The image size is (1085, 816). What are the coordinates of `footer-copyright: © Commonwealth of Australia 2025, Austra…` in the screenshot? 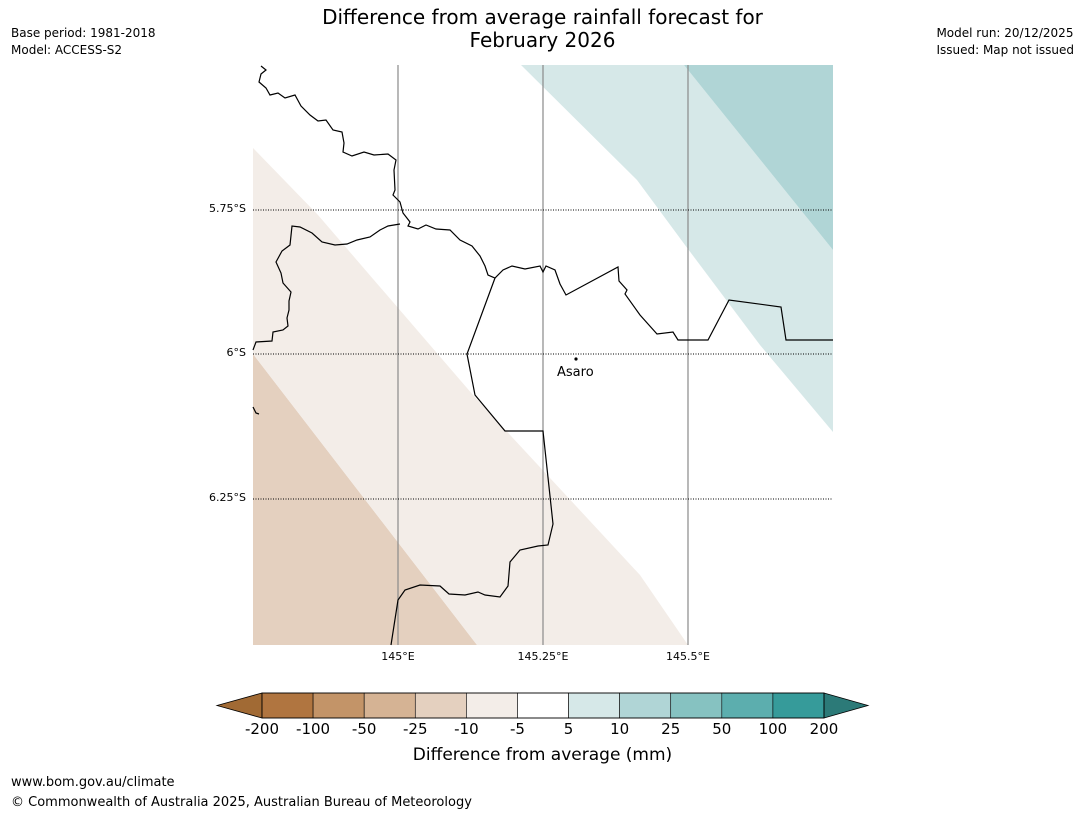 It's located at (241, 802).